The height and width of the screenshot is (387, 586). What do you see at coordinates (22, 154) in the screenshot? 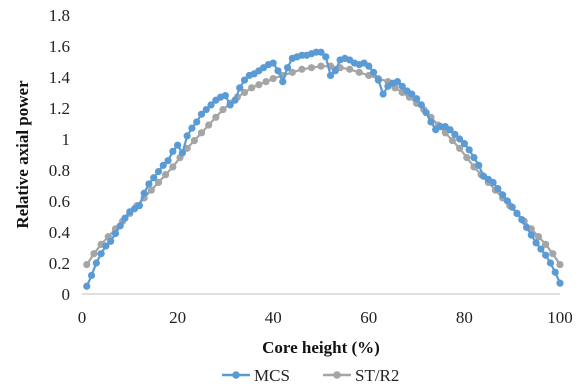
I see `y-axis-title: Relative axial power` at bounding box center [22, 154].